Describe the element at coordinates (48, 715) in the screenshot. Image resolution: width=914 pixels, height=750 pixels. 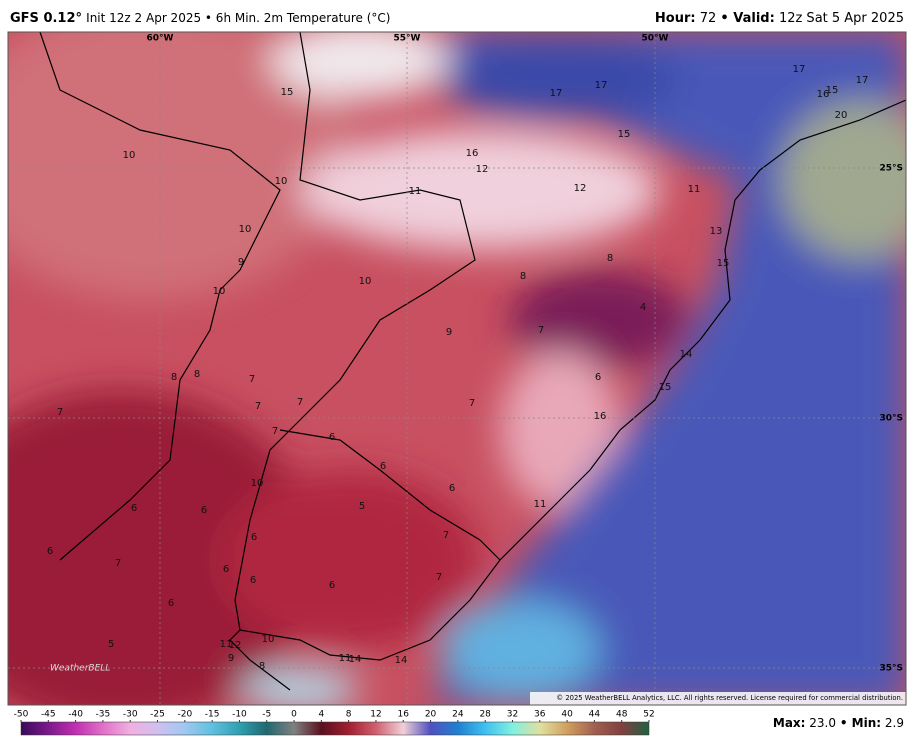
I see `colorbar-tick-label: -45` at that location.